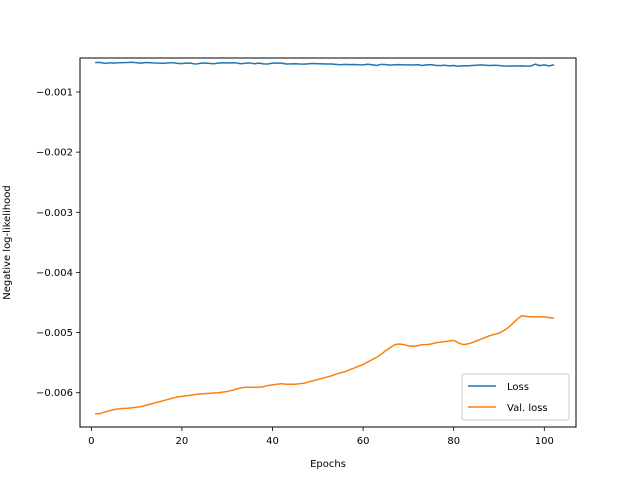 This screenshot has height=480, width=640. Describe the element at coordinates (182, 441) in the screenshot. I see `x-tick-label: 20` at that location.